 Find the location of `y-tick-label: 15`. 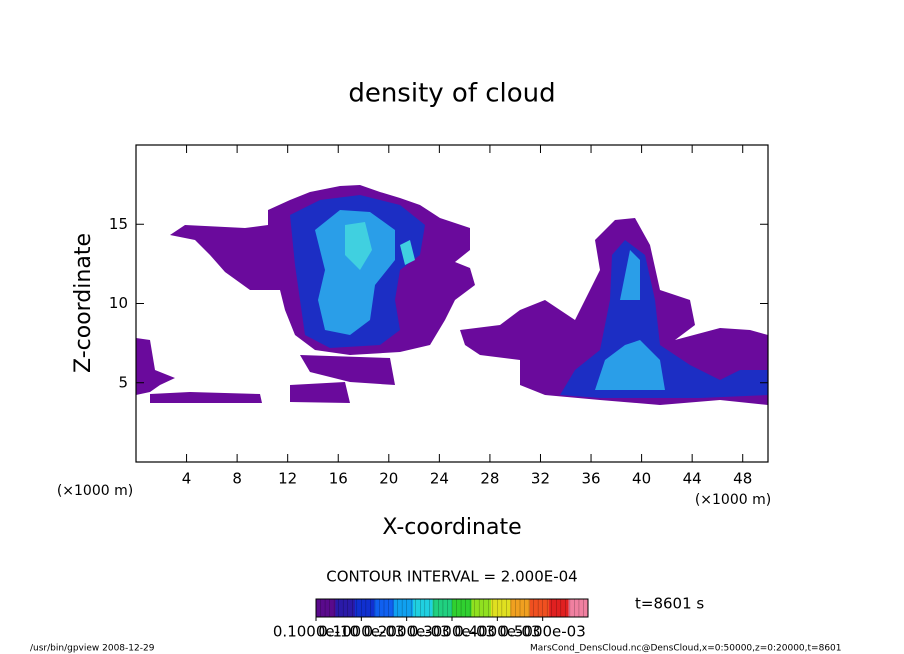

y-tick-label: 15 is located at coordinates (118, 224).